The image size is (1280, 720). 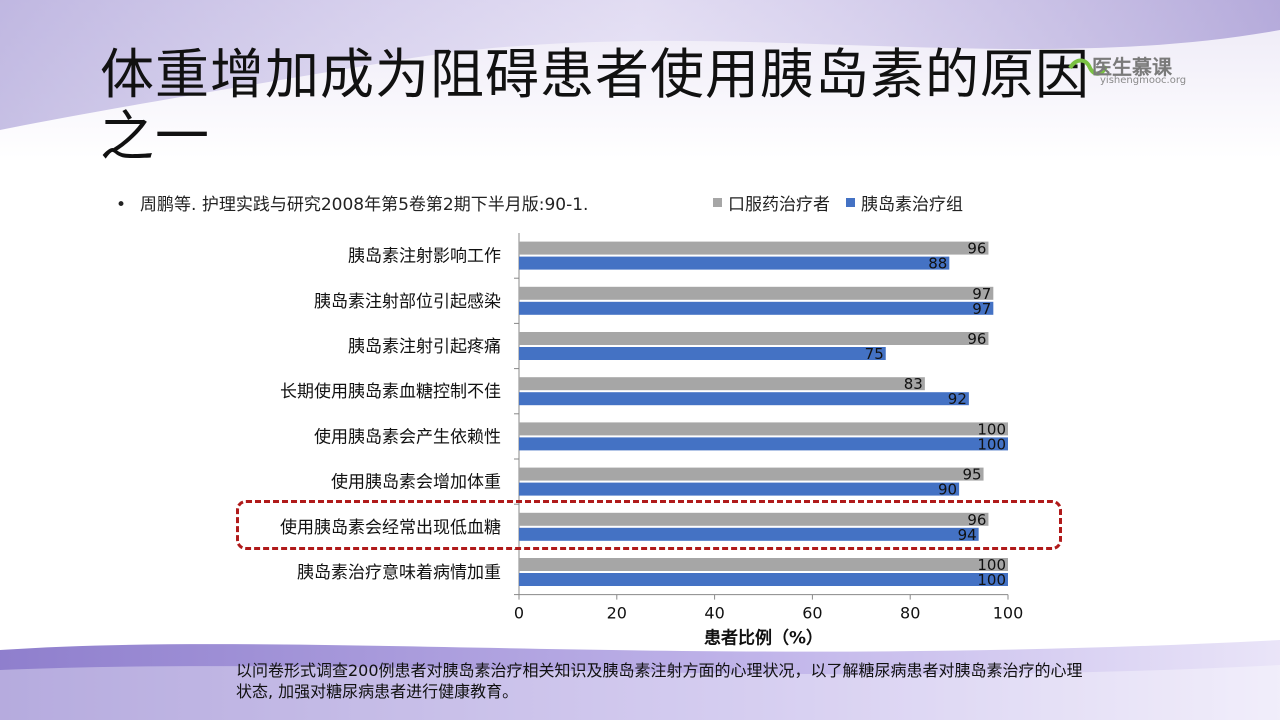 I want to click on logo-subtext: yishengmooc.org, so click(x=1143, y=80).